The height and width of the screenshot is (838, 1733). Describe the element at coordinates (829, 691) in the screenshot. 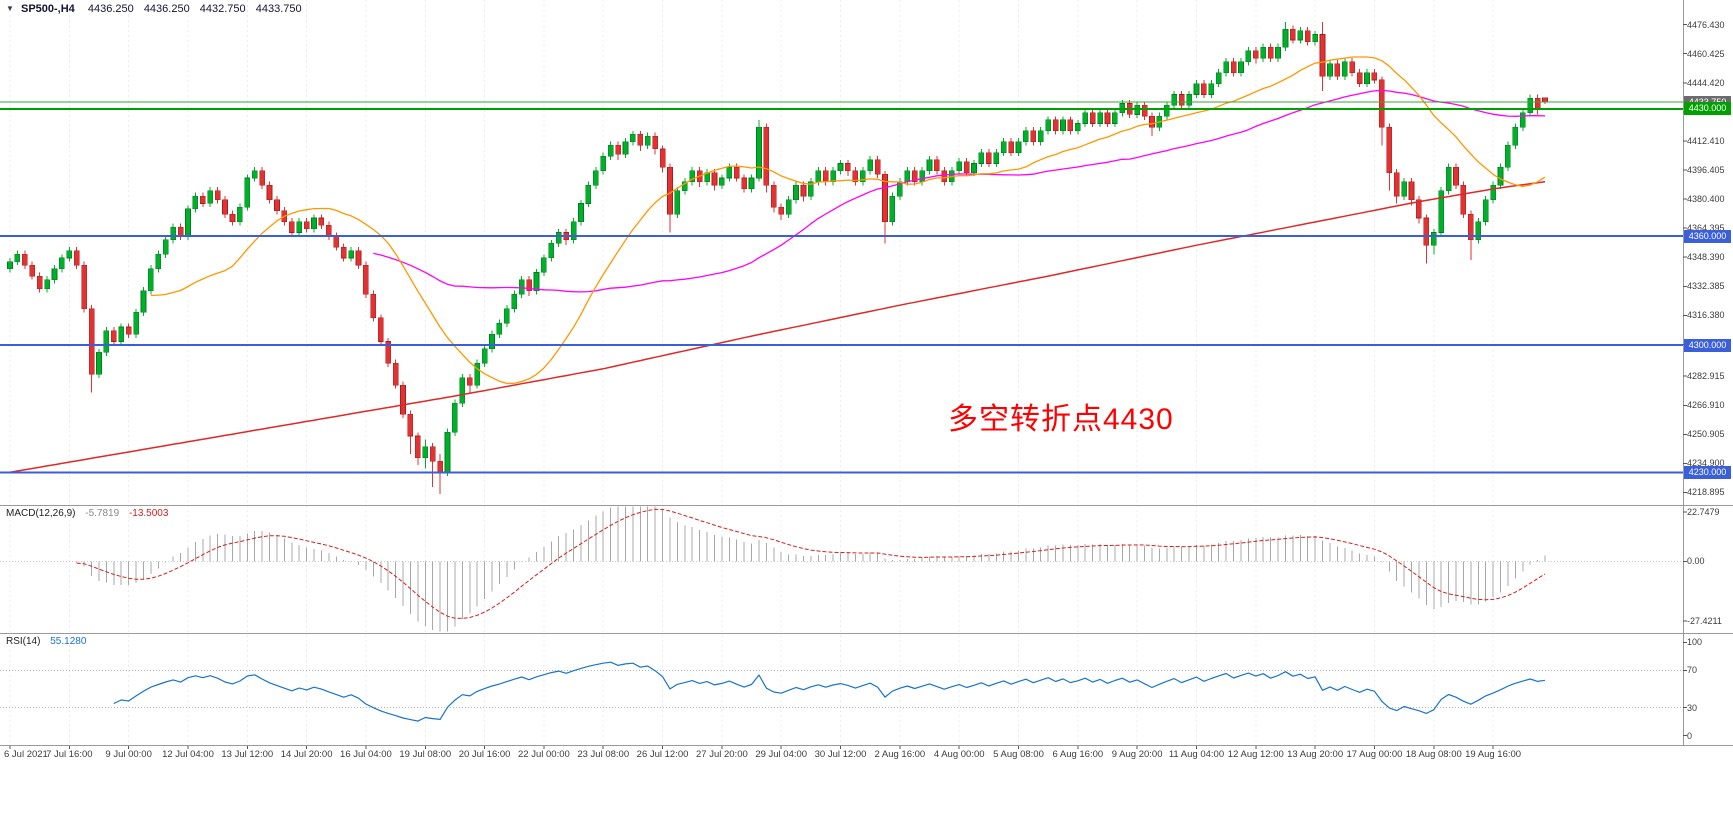

I see `rsi-line` at that location.